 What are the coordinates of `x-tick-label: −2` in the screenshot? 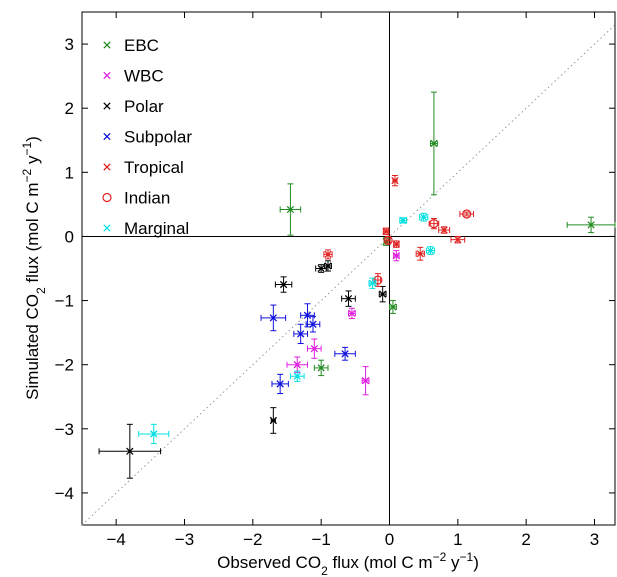 It's located at (252, 539).